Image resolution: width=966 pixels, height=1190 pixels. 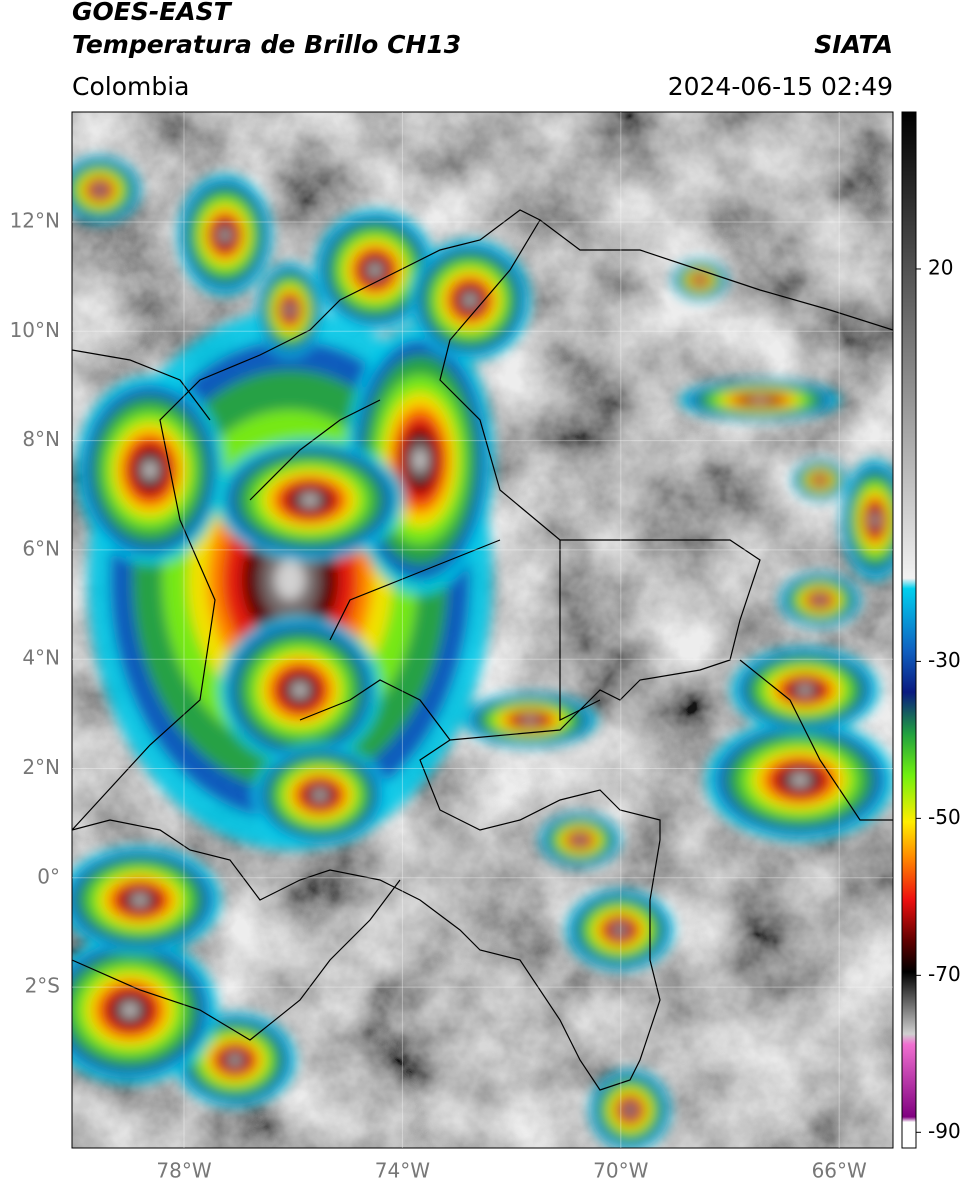 I want to click on lon-label: 66°W, so click(x=839, y=1171).